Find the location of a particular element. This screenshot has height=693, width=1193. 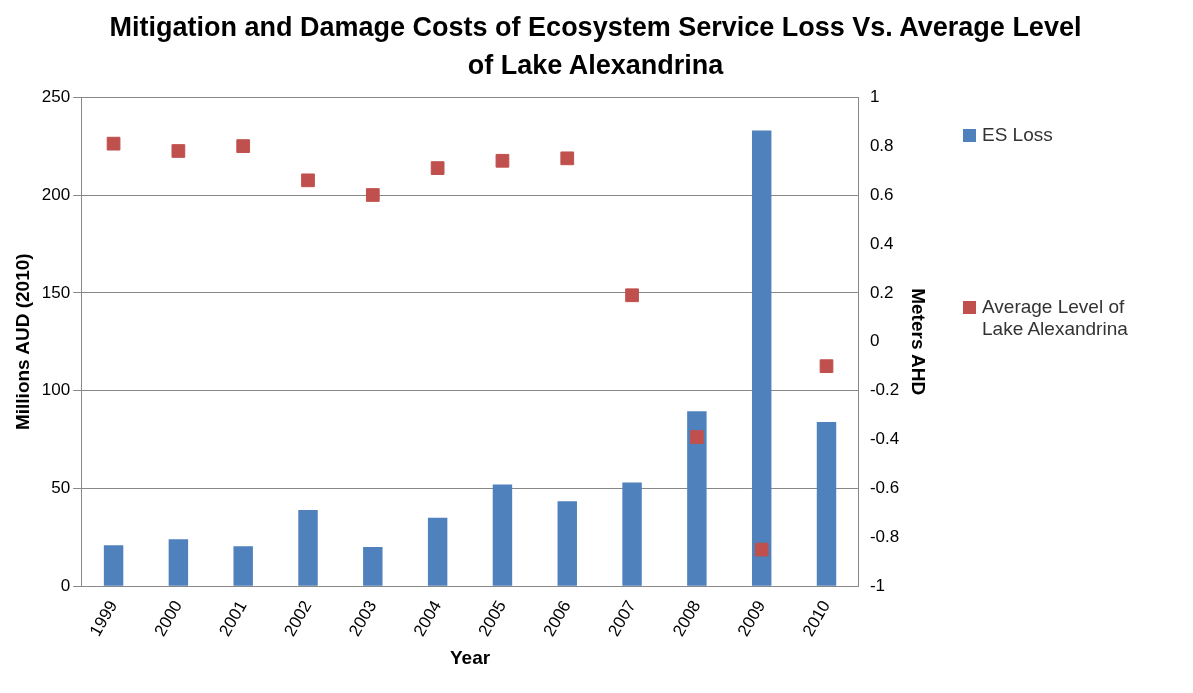

y2-tick-label: 0.8 is located at coordinates (881, 145).